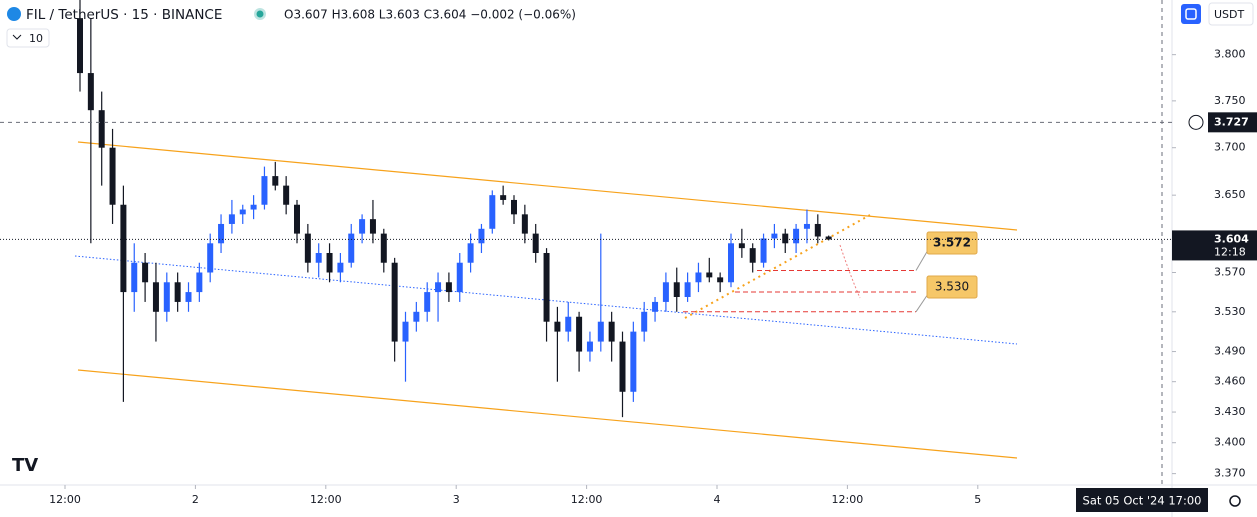 The height and width of the screenshot is (517, 1257). Describe the element at coordinates (1230, 147) in the screenshot. I see `y-tick-label: 3.700` at that location.